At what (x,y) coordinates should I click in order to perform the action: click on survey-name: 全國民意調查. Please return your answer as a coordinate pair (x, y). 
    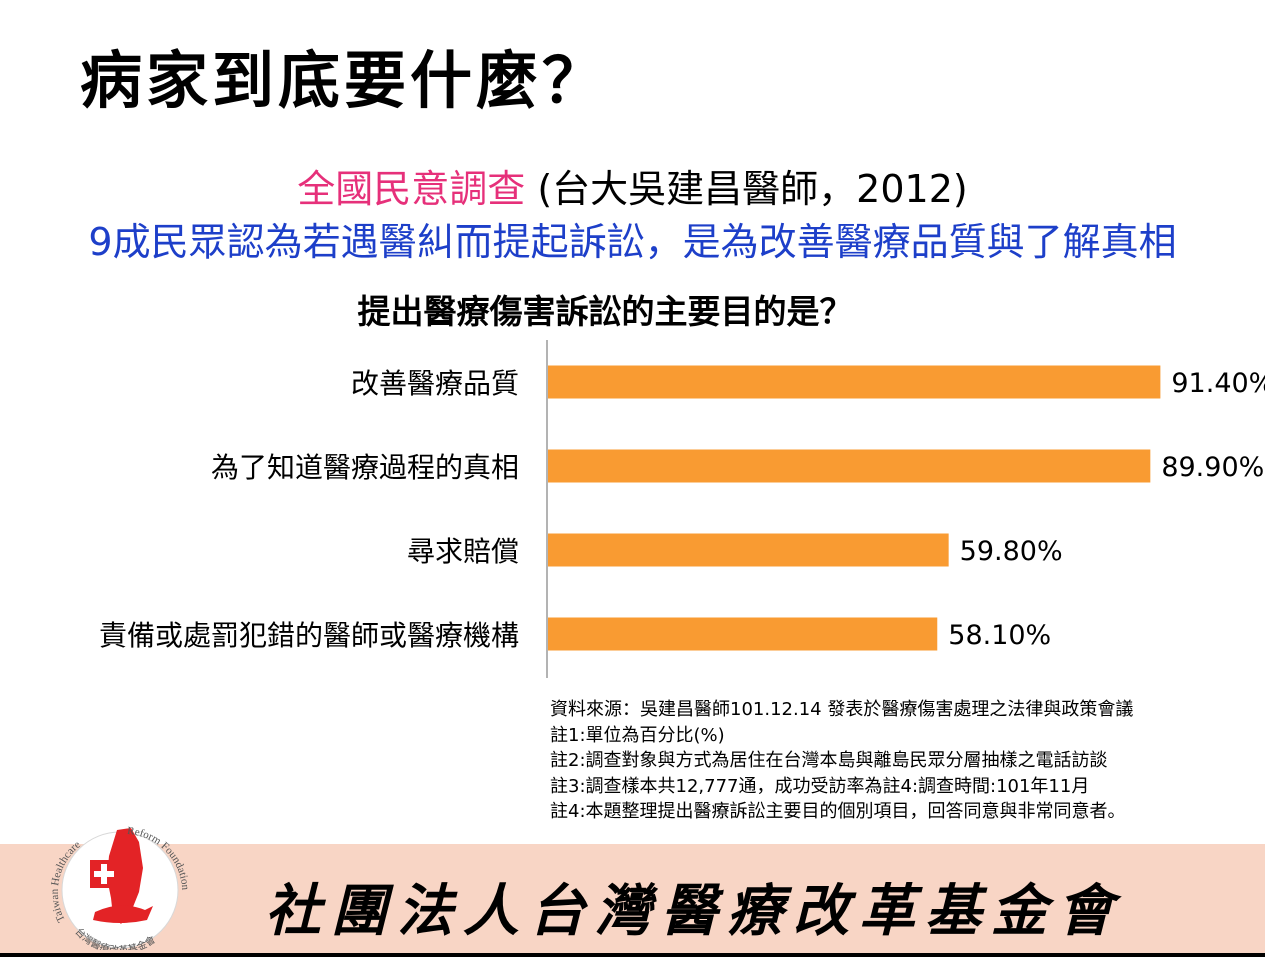
    Looking at the image, I should click on (411, 189).